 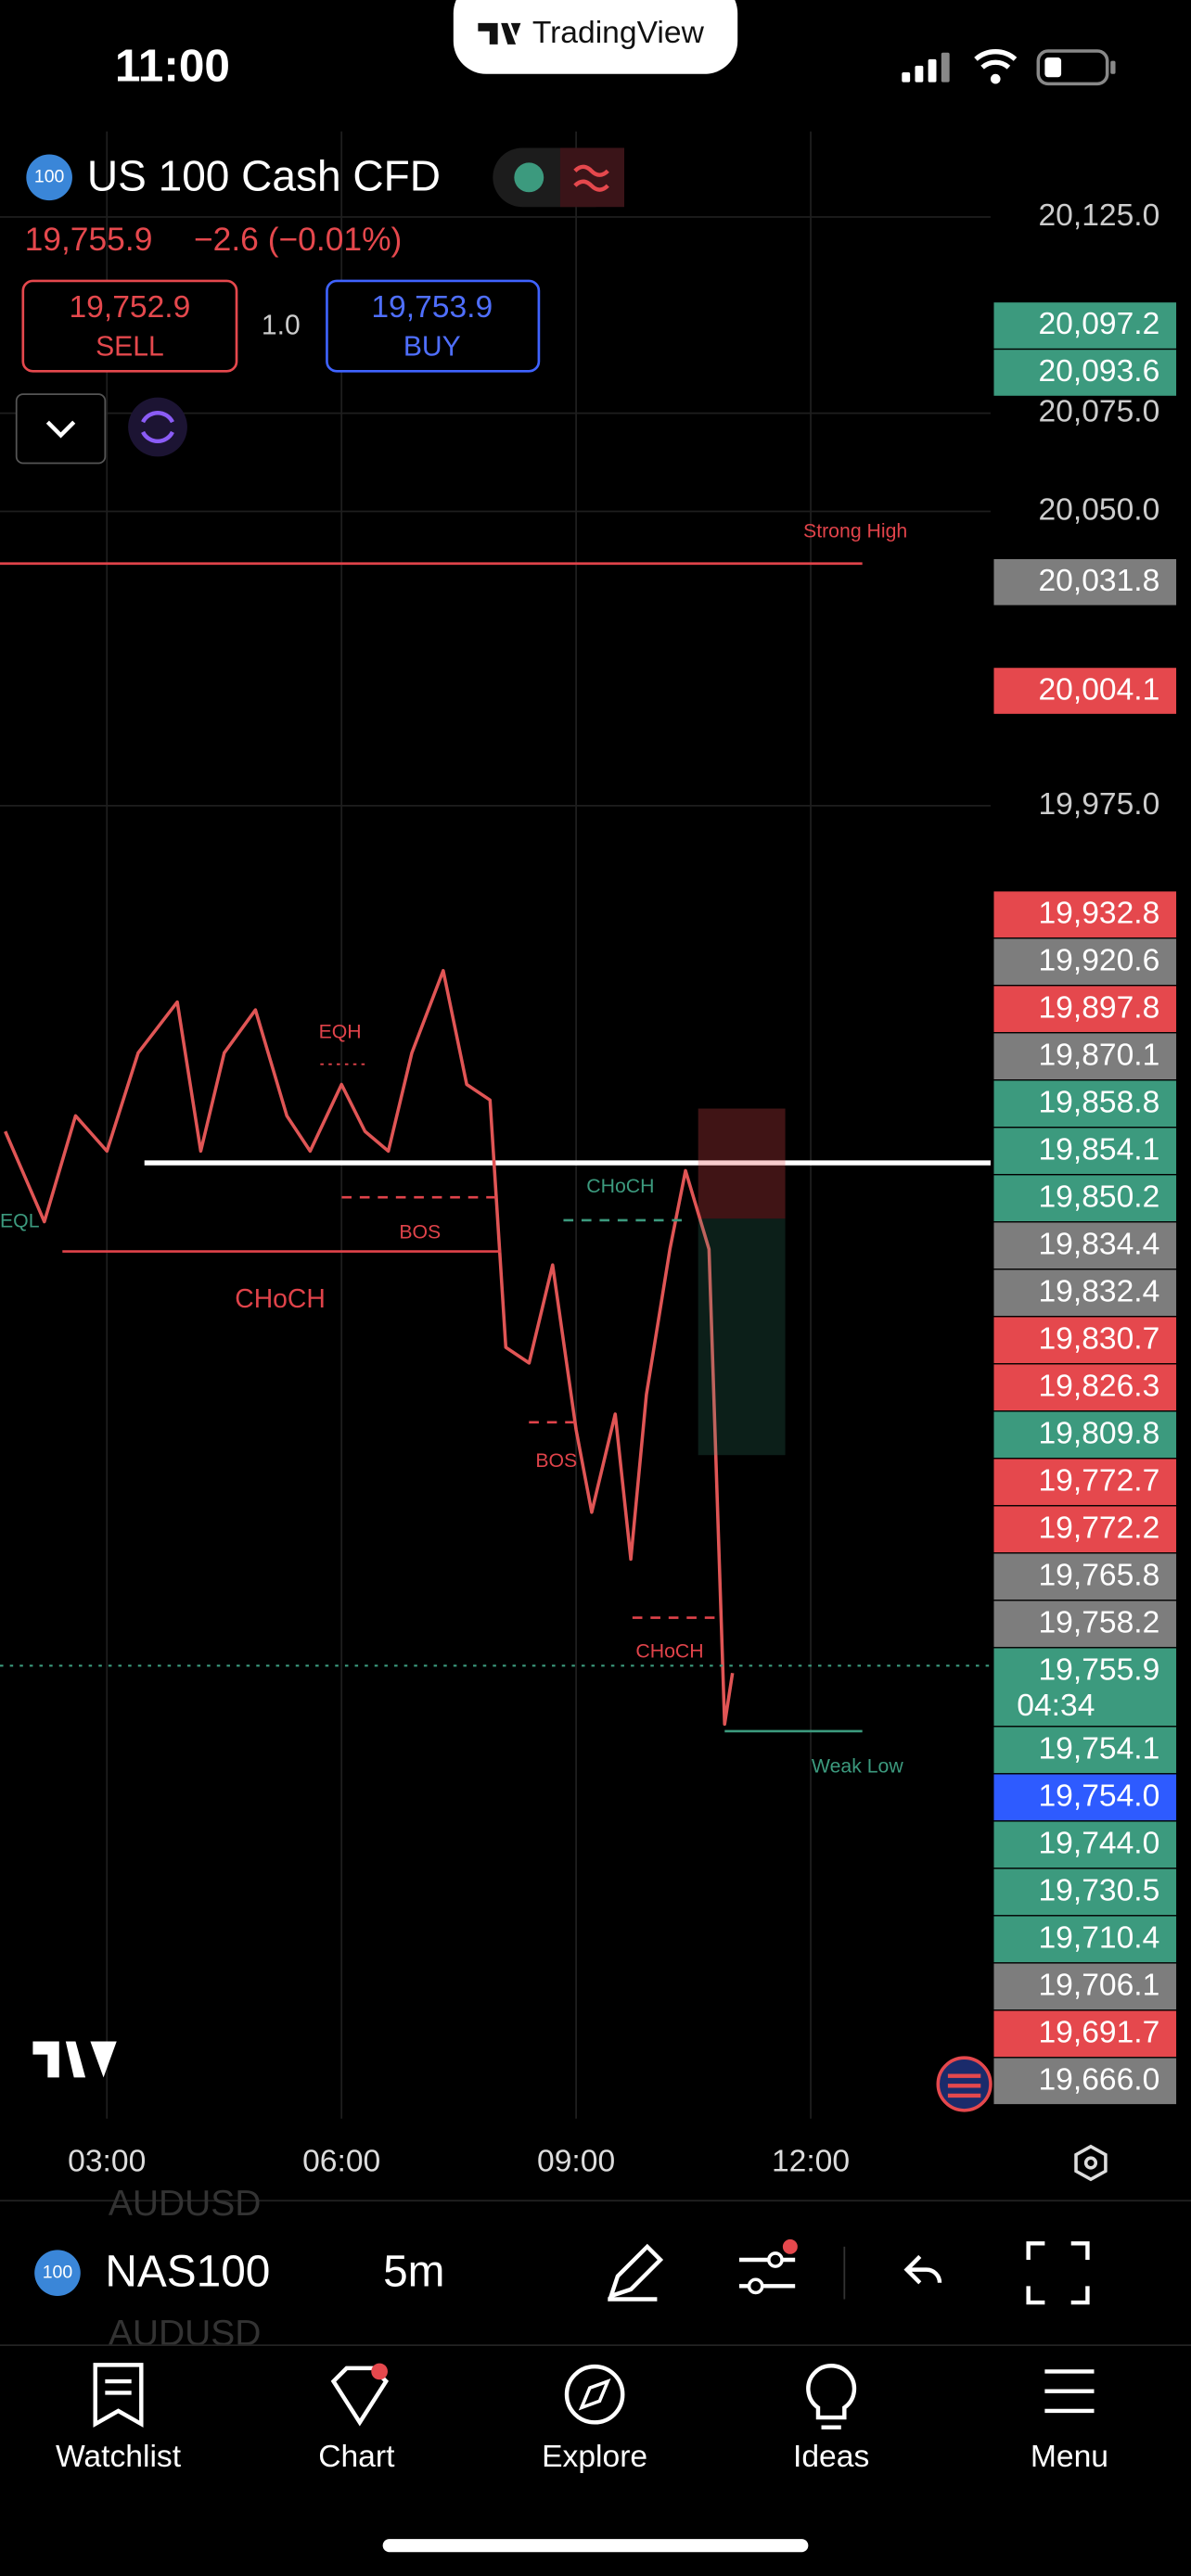 What do you see at coordinates (107, 2161) in the screenshot?
I see `x-tick-label: 03:00` at bounding box center [107, 2161].